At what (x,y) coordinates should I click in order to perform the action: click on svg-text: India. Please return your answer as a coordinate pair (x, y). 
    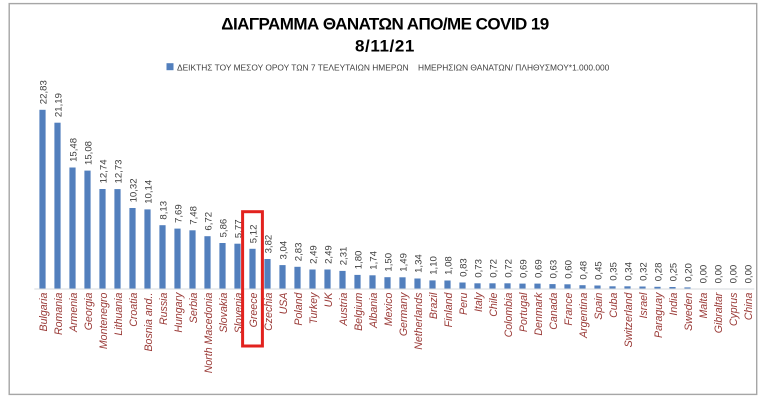
    Looking at the image, I should click on (674, 304).